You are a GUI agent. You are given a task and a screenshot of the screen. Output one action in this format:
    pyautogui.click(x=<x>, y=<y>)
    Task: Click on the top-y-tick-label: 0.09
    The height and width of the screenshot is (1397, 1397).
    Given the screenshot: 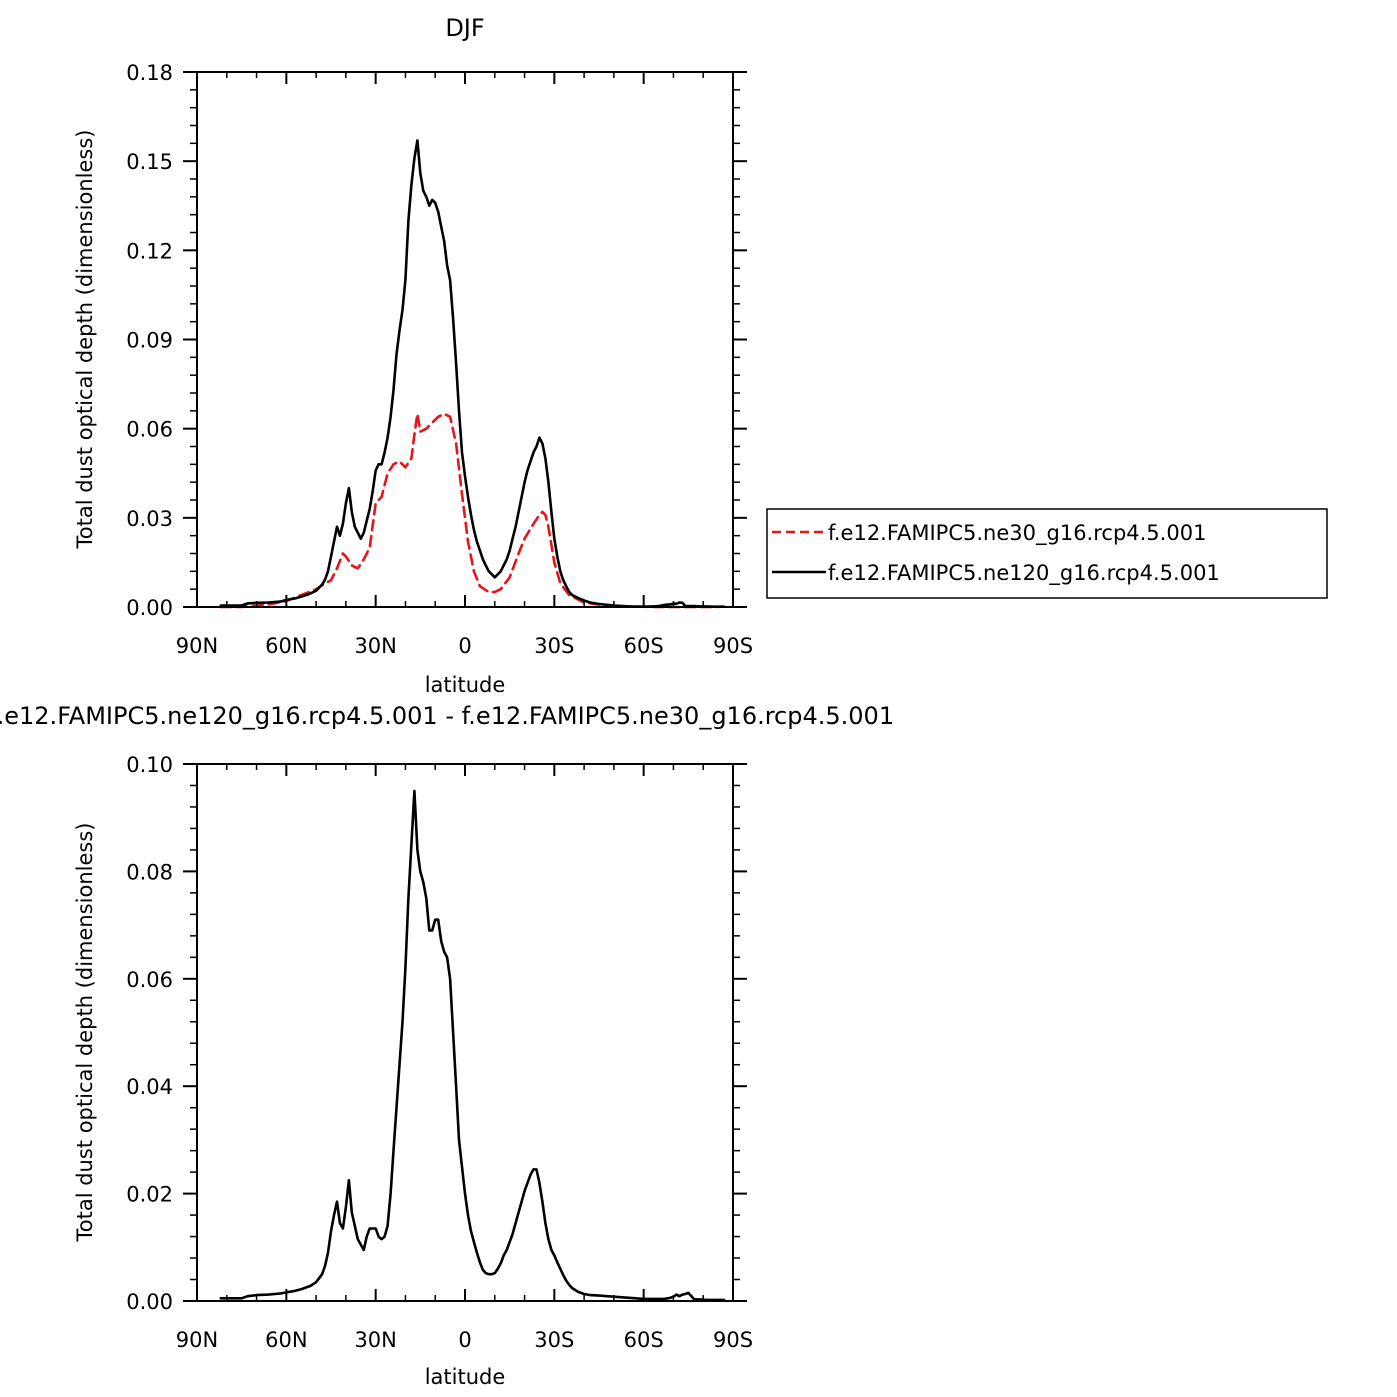 What is the action you would take?
    pyautogui.click(x=149, y=341)
    